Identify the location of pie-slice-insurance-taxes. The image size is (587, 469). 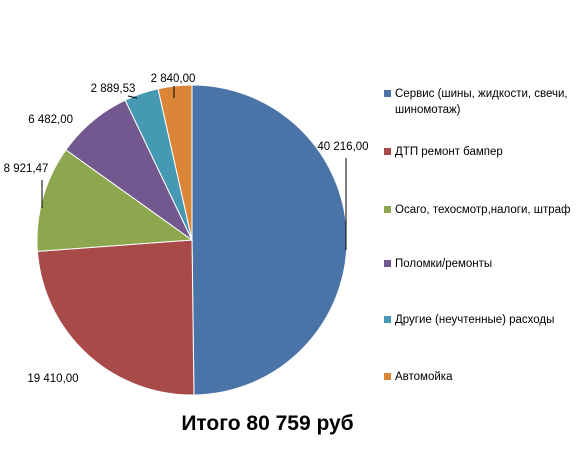
(115, 200).